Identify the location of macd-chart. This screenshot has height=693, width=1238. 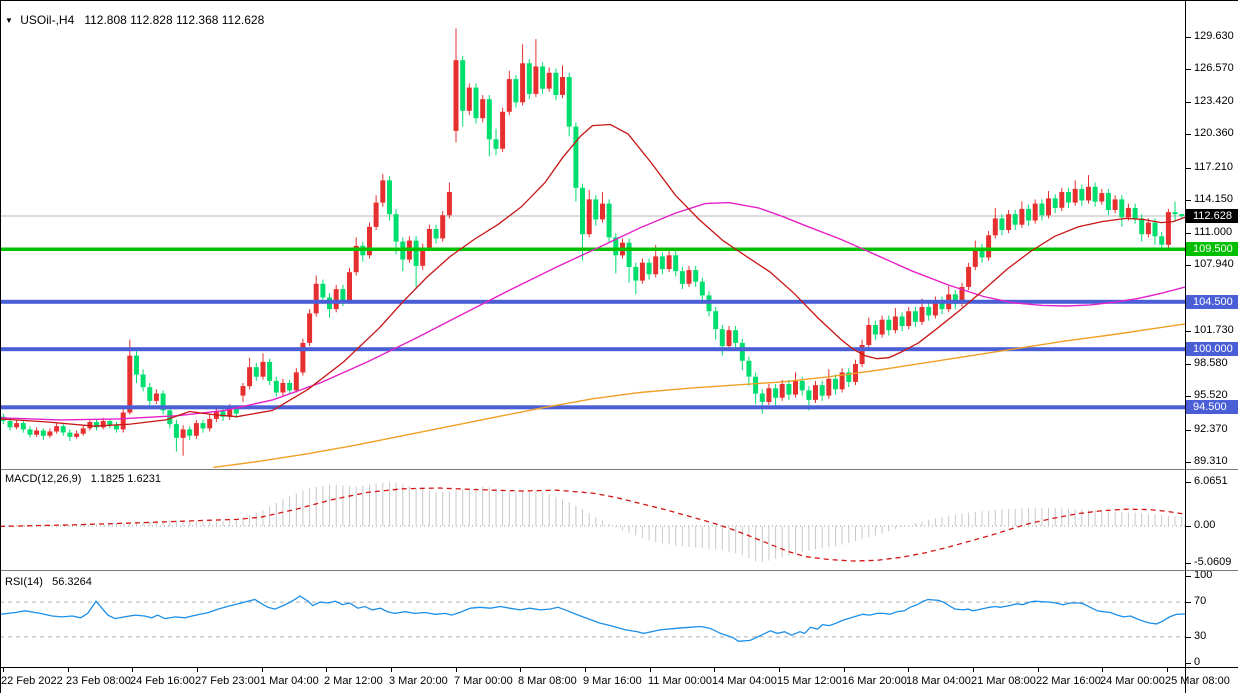
(592, 519).